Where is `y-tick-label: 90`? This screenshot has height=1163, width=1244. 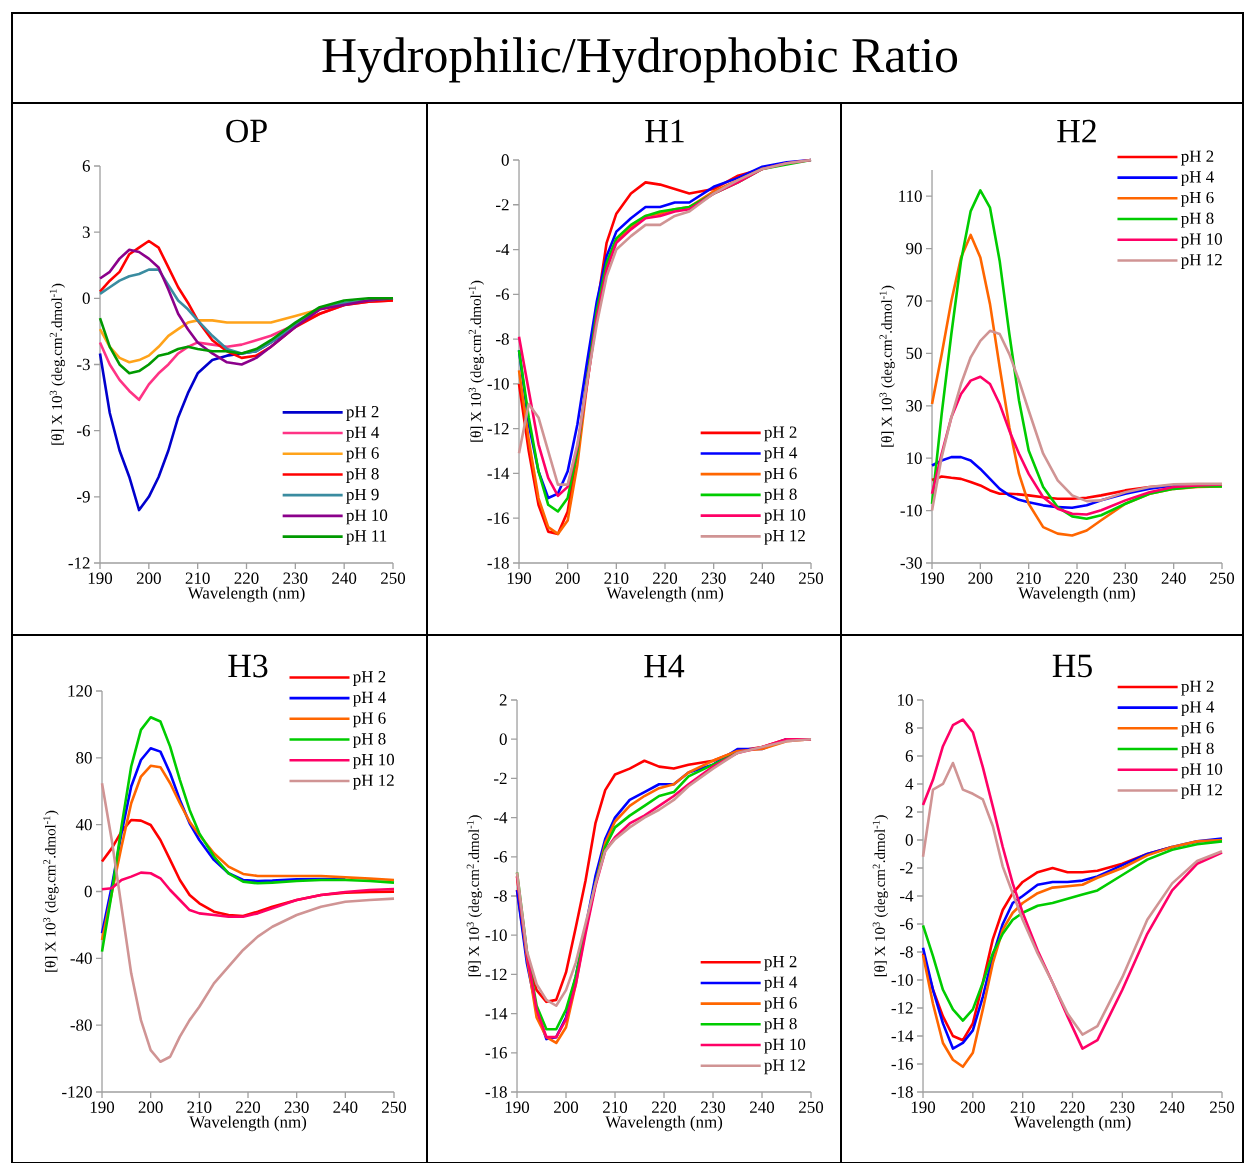
y-tick-label: 90 is located at coordinates (914, 248).